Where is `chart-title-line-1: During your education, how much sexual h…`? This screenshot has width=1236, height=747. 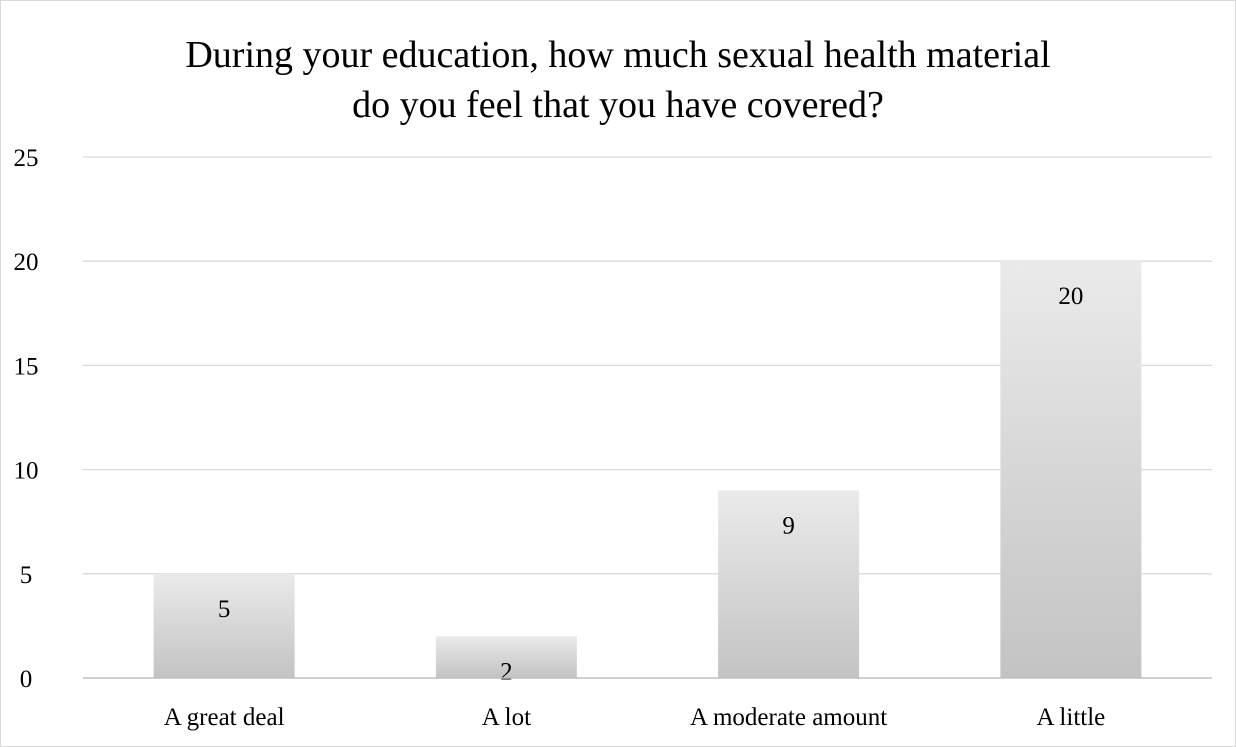
chart-title-line-1: During your education, how much sexual h… is located at coordinates (618, 55).